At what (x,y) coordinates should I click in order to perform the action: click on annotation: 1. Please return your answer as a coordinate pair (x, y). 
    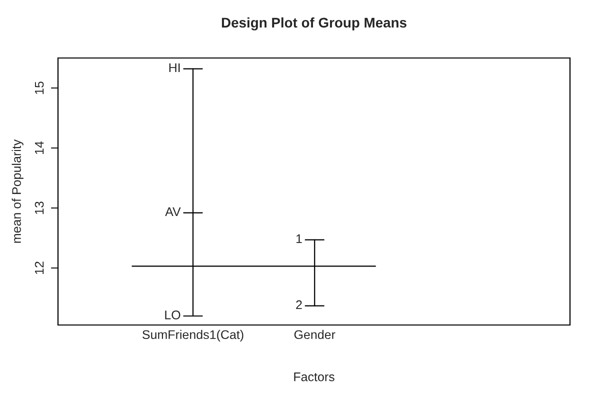
    Looking at the image, I should click on (299, 239).